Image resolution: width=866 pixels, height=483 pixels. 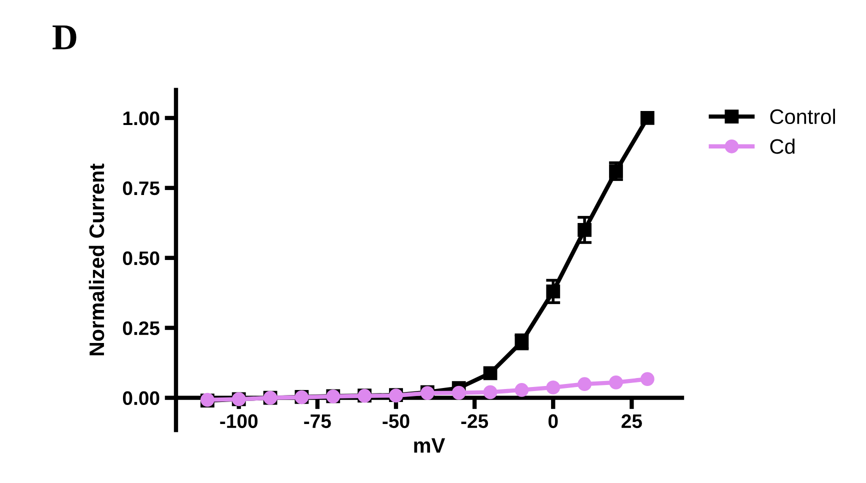 What do you see at coordinates (802, 116) in the screenshot?
I see `legend-label: Control` at bounding box center [802, 116].